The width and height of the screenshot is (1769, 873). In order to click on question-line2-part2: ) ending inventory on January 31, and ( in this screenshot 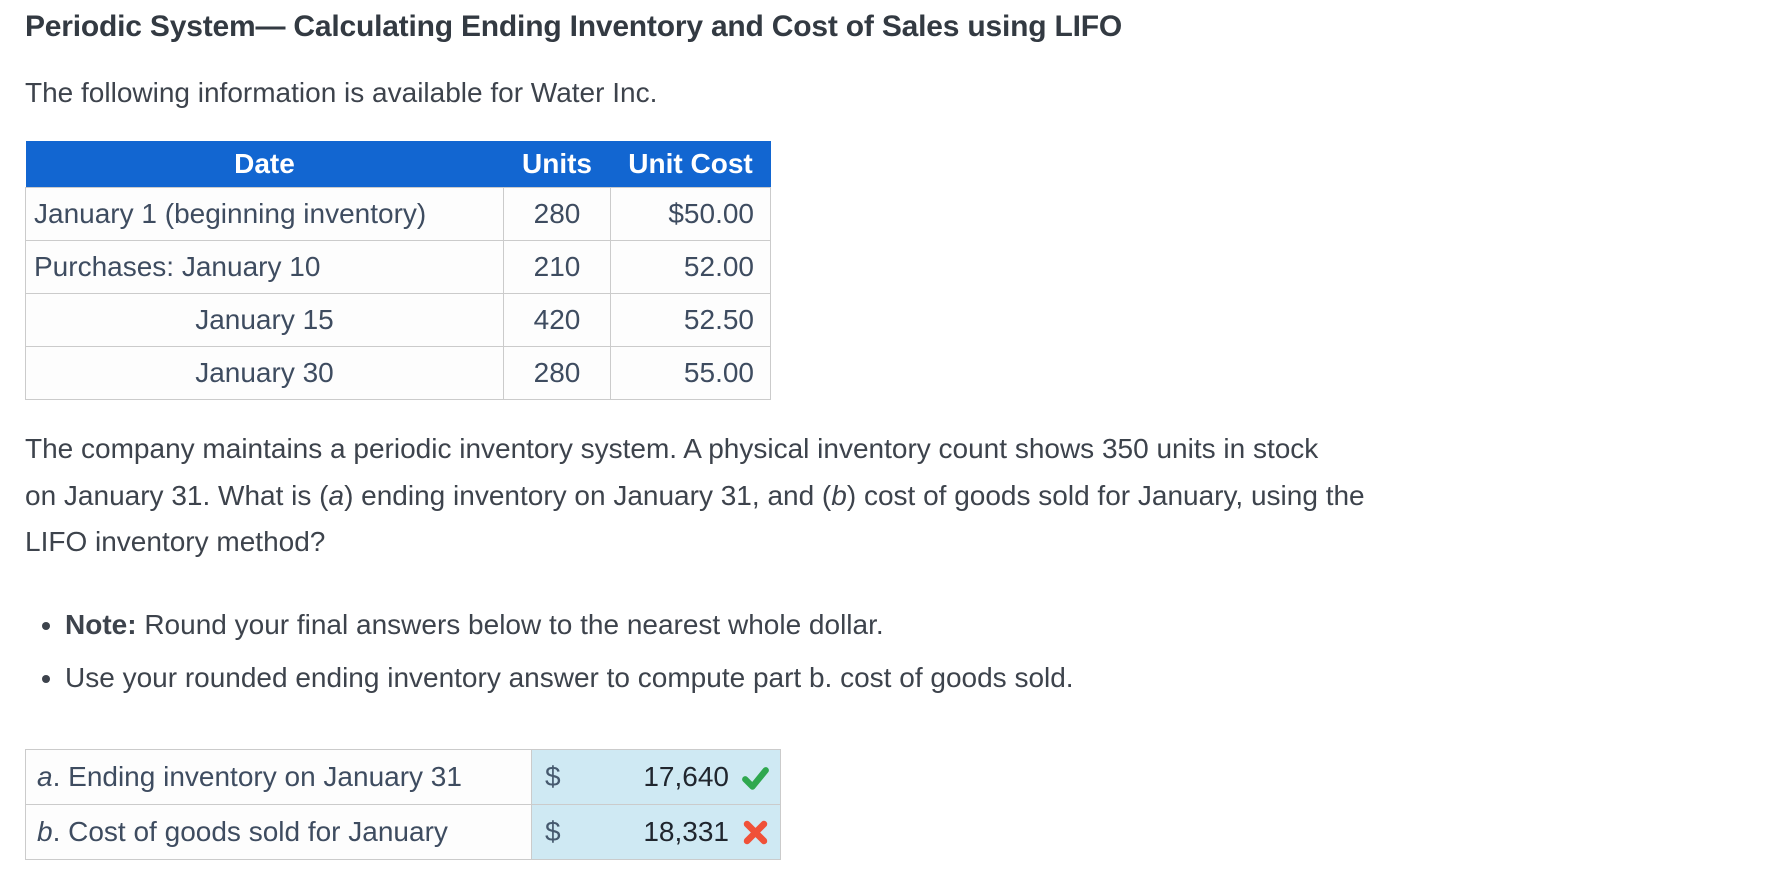, I will do `click(588, 495)`.